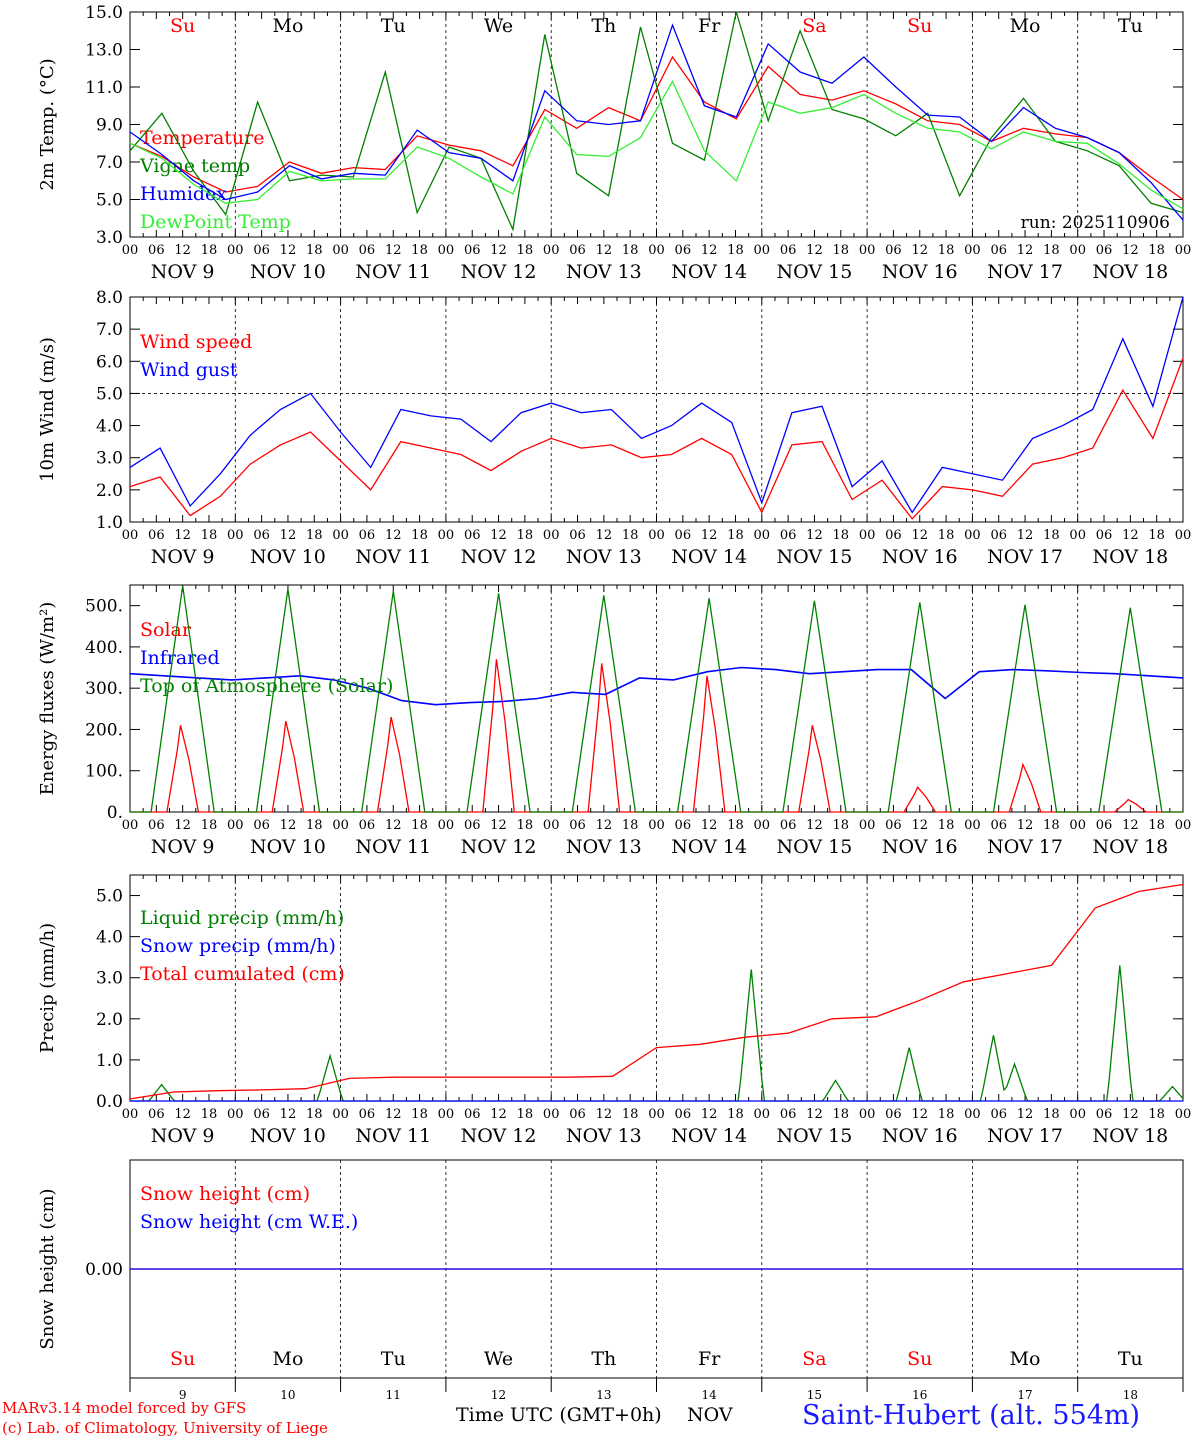  What do you see at coordinates (225, 1194) in the screenshot?
I see `snow-legend-entry: Snow height (cm)` at bounding box center [225, 1194].